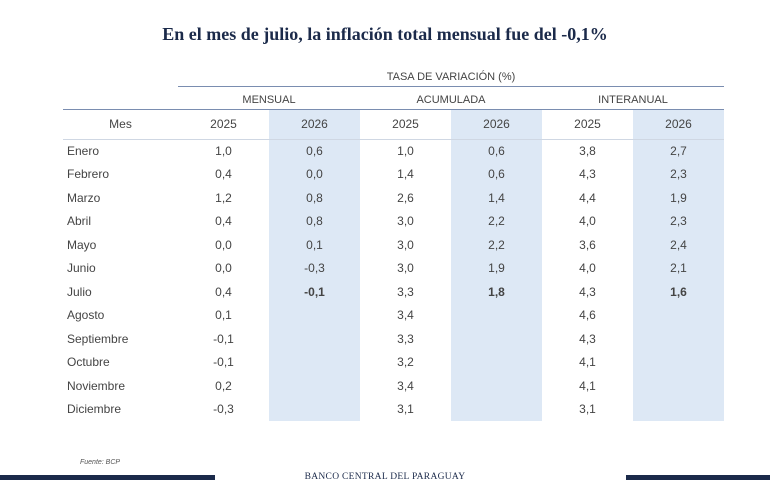  Describe the element at coordinates (81, 268) in the screenshot. I see `month-cell: Junio` at that location.